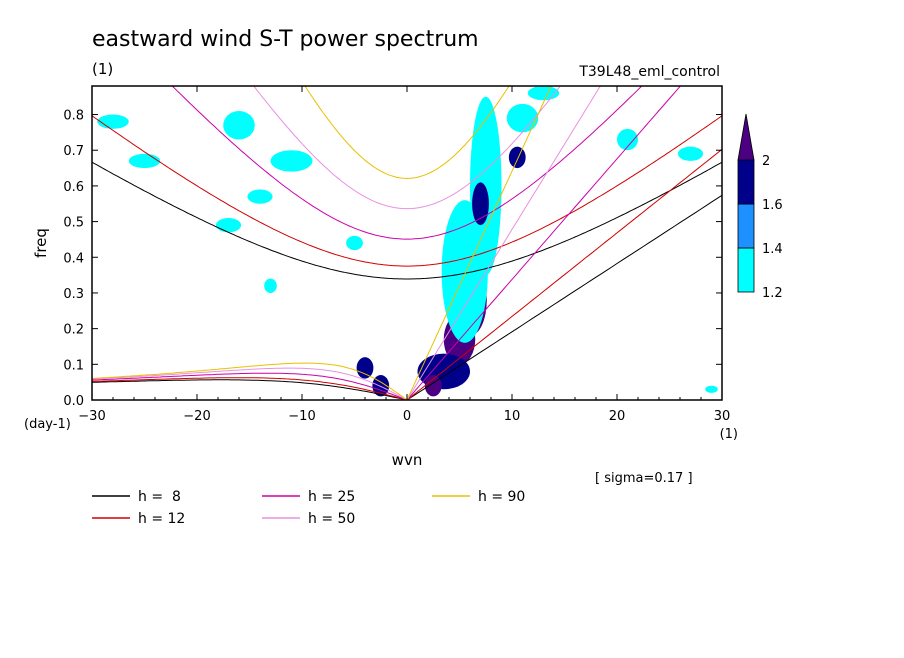 This screenshot has height=658, width=904. Describe the element at coordinates (73, 365) in the screenshot. I see `y-tick-label: 0.1` at that location.